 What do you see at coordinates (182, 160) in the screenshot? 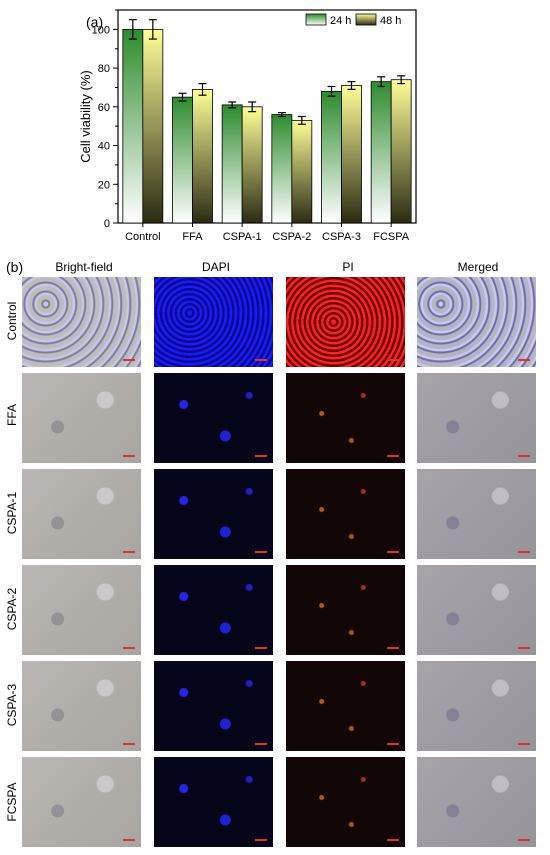
I see `bar-24h-FFA` at bounding box center [182, 160].